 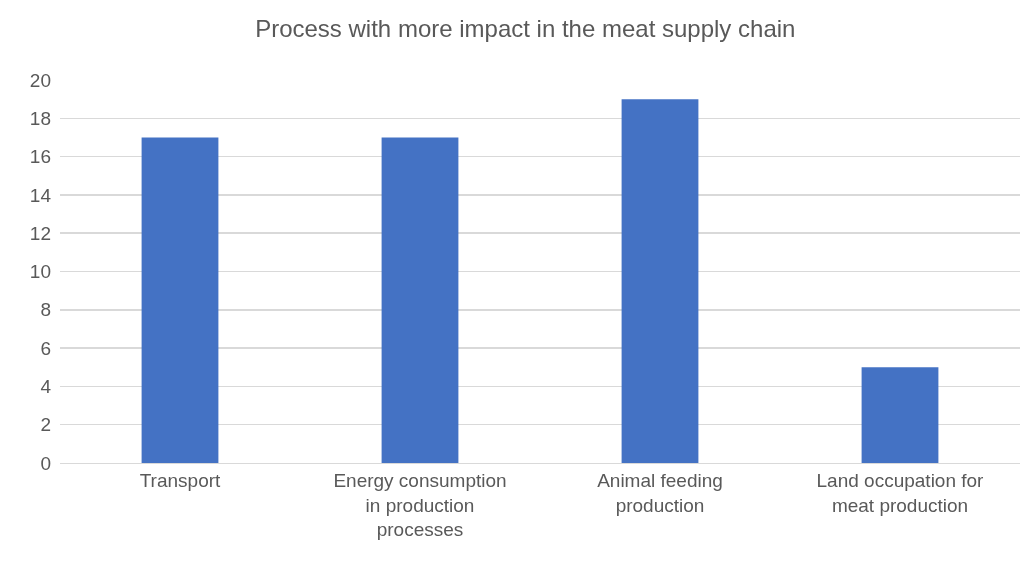 I want to click on x-tick-label: Energy consumption in production processes, so click(x=420, y=505).